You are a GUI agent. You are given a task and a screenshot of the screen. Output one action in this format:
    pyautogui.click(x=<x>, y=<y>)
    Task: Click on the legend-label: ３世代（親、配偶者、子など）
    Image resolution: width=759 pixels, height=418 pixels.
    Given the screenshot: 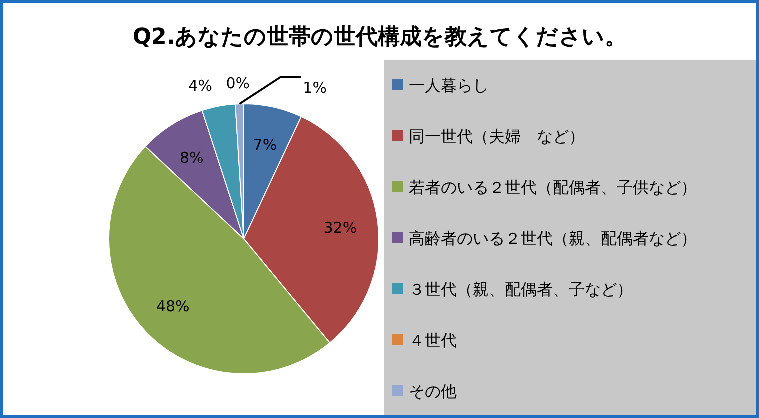 What is the action you would take?
    pyautogui.click(x=521, y=289)
    